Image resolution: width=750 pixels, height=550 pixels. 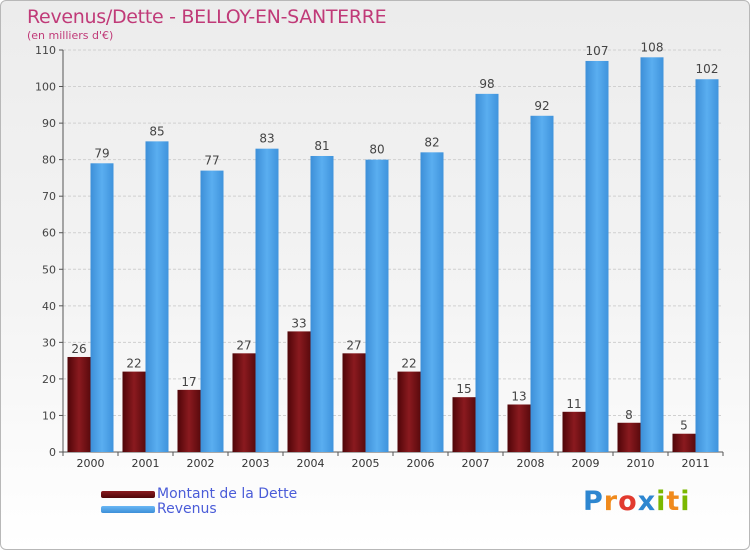 What do you see at coordinates (49, 269) in the screenshot?
I see `y-tick-label: 50` at bounding box center [49, 269].